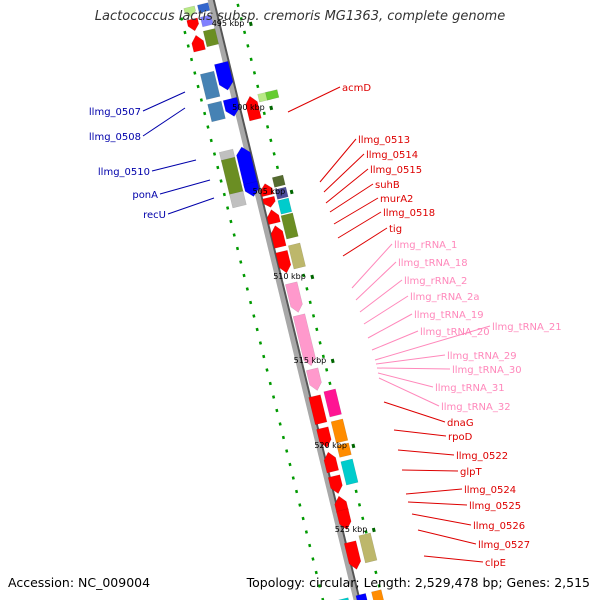  Describe the element at coordinates (384, 140) in the screenshot. I see `gene-label-llmg_0513: llmg_0513` at that location.